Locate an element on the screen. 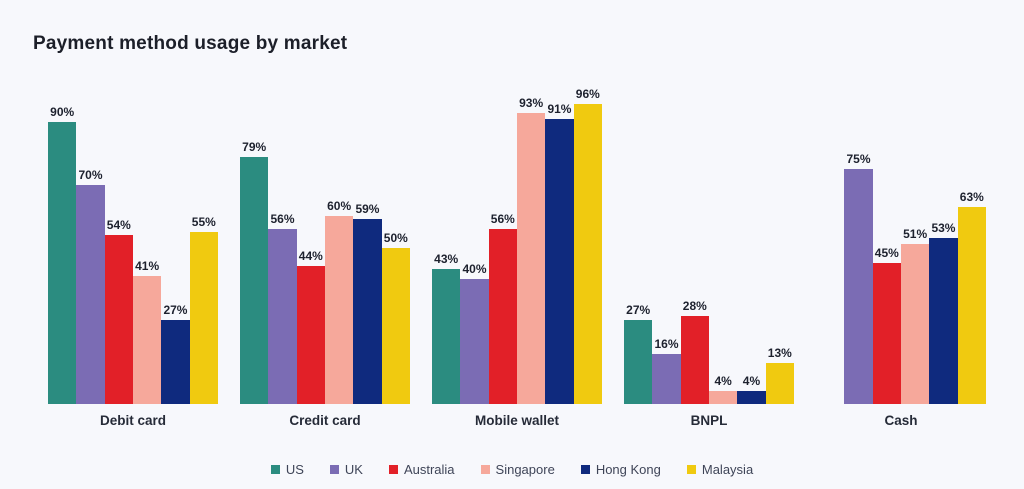  value-label-singapore-mobile-wallet: 93% is located at coordinates (531, 102).